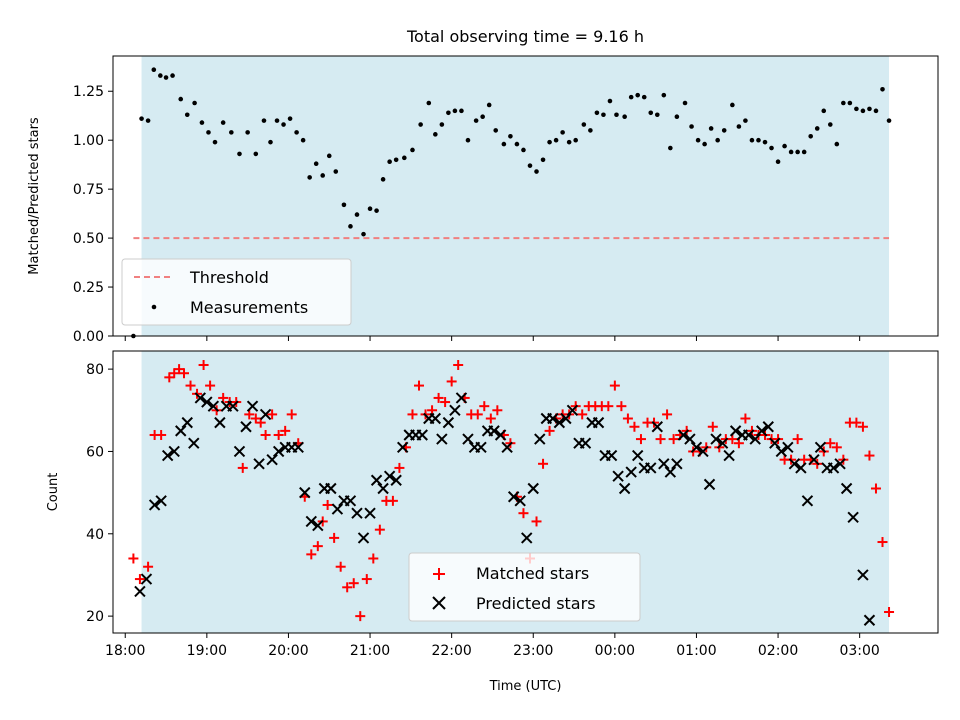 The image size is (960, 720). Describe the element at coordinates (439, 574) in the screenshot. I see `matched-legend-swatch` at that location.